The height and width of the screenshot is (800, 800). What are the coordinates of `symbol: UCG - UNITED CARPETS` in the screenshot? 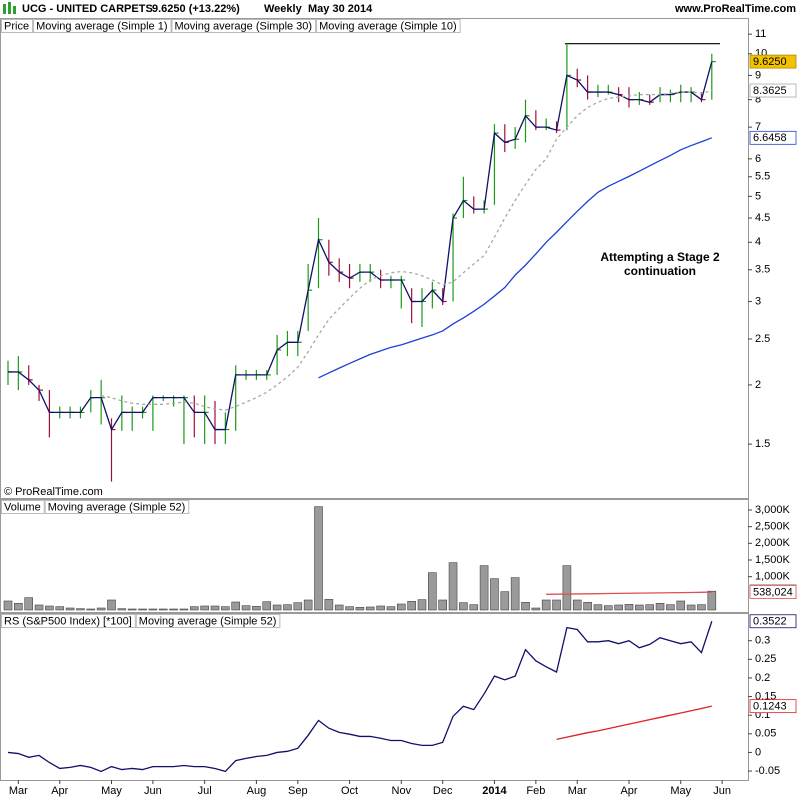 It's located at (87, 9).